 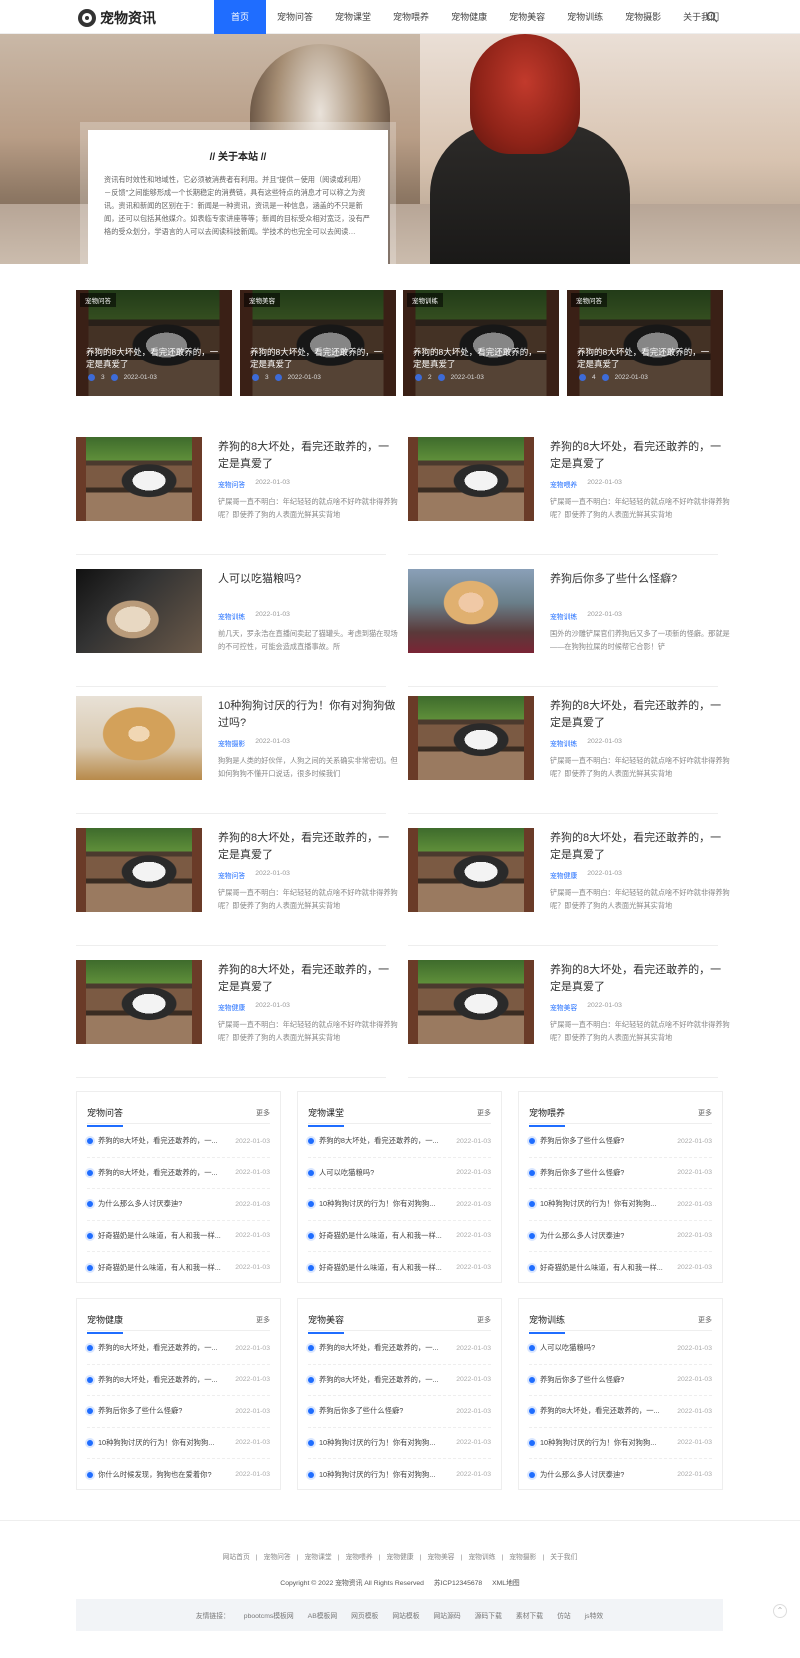 What do you see at coordinates (458, 1583) in the screenshot?
I see `icp-link: 苏ICP12345678` at bounding box center [458, 1583].